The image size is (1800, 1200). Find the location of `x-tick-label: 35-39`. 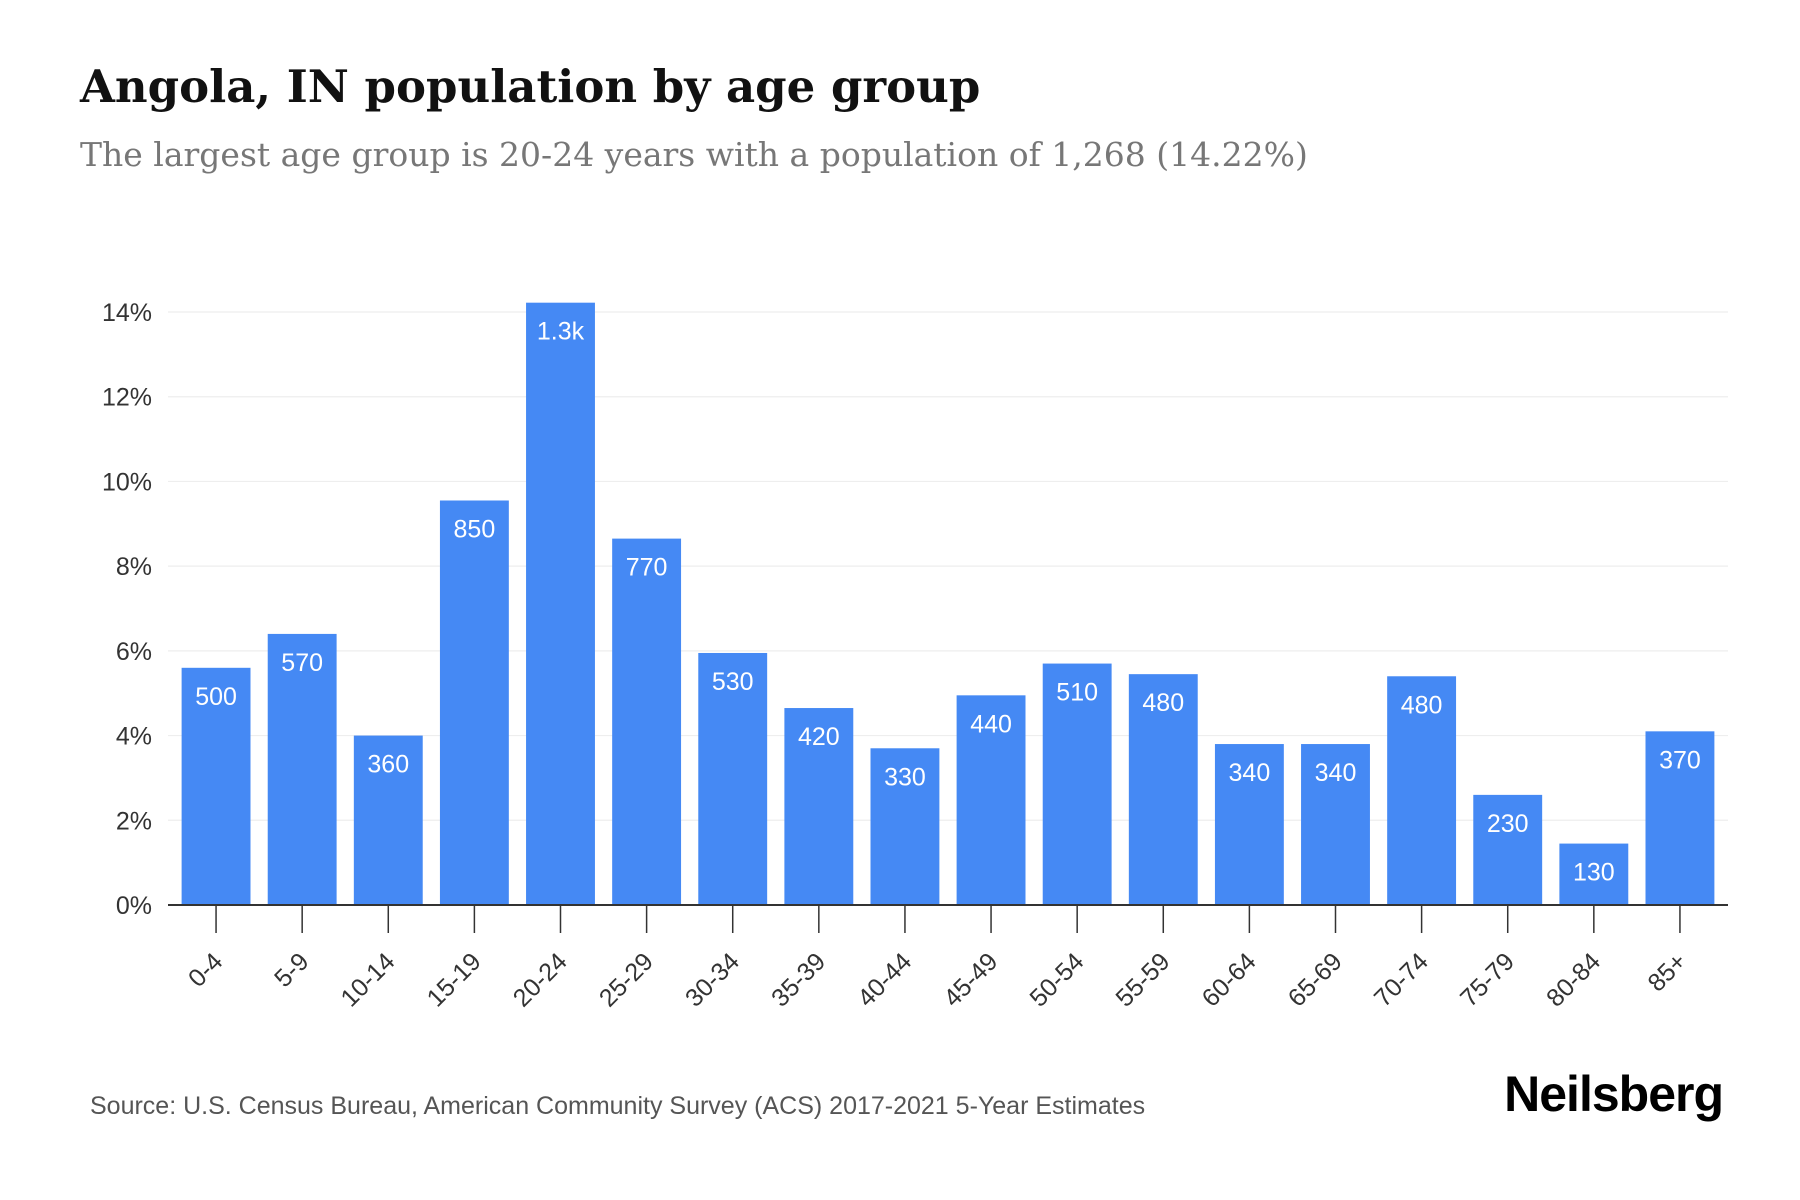

x-tick-label: 35-39 is located at coordinates (798, 979).